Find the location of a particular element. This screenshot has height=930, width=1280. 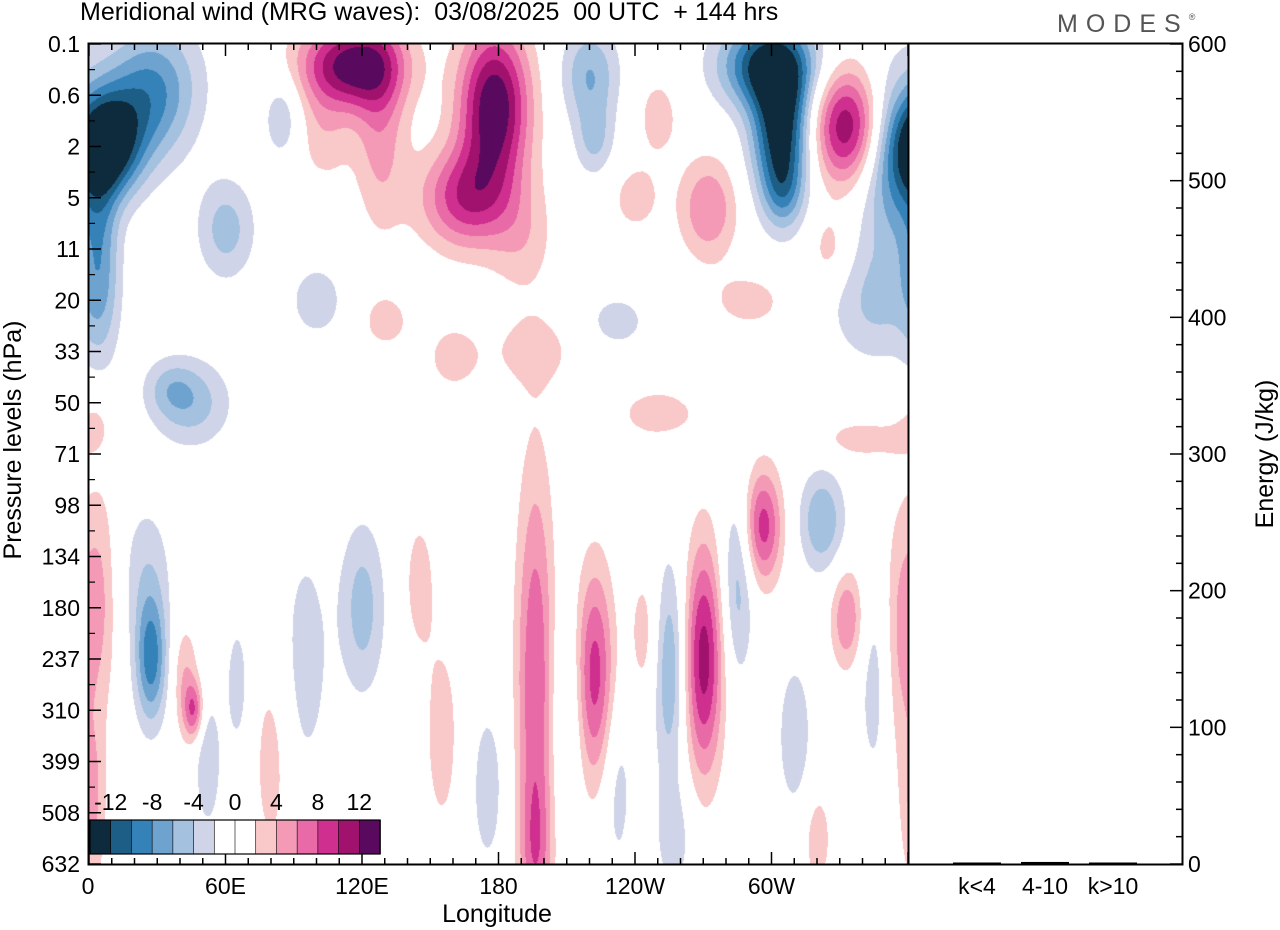

y-tick-label: 5 is located at coordinates (73, 198).